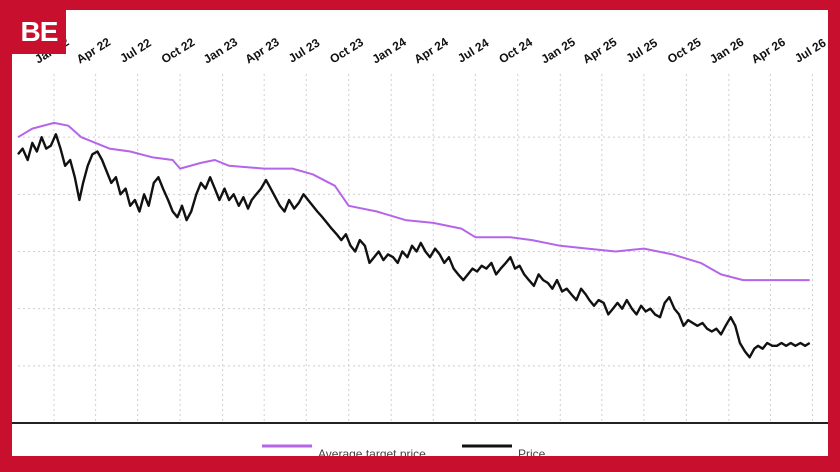  What do you see at coordinates (372, 451) in the screenshot?
I see `legend-avg-target-label: Average target price` at bounding box center [372, 451].